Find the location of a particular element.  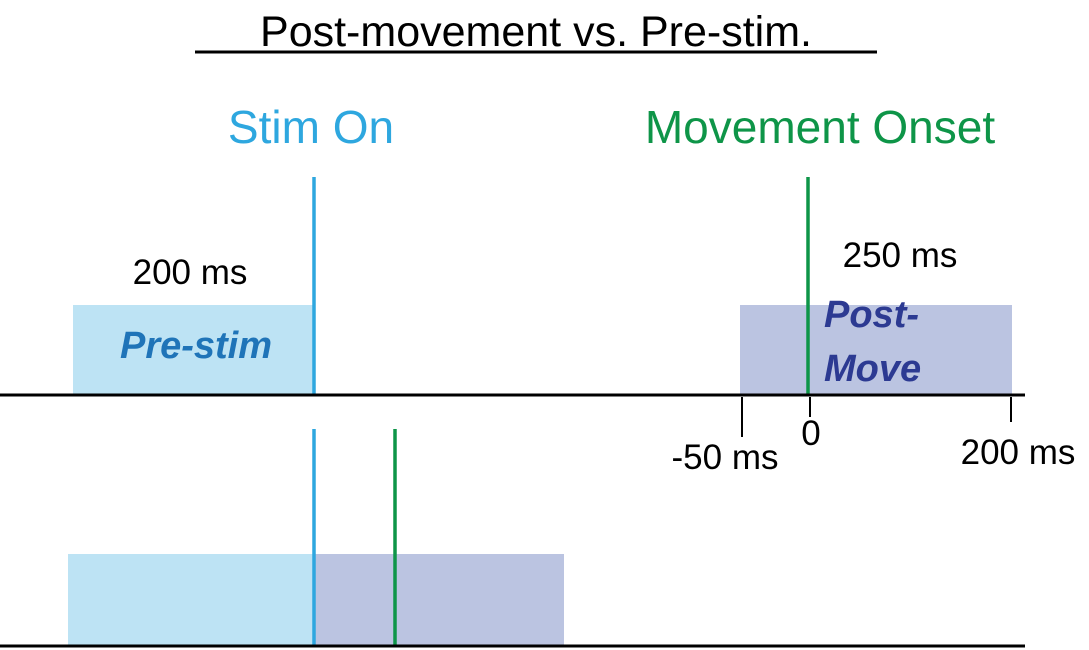

pre-stim-window-bottom is located at coordinates (191, 600).